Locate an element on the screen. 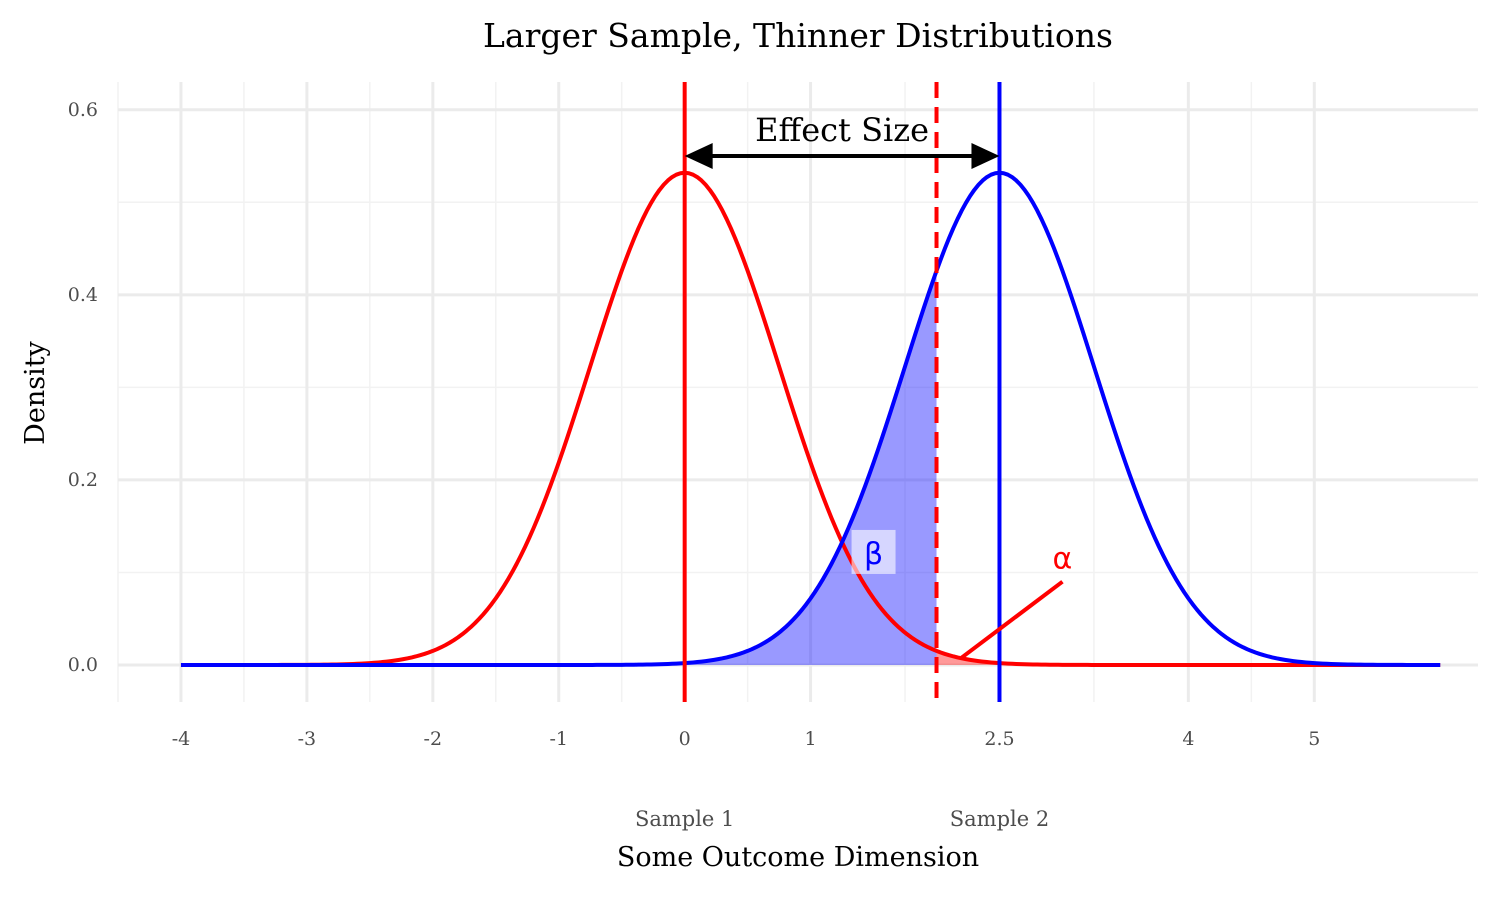 The width and height of the screenshot is (1500, 900). x-tick-label: 2.5 is located at coordinates (999, 739).